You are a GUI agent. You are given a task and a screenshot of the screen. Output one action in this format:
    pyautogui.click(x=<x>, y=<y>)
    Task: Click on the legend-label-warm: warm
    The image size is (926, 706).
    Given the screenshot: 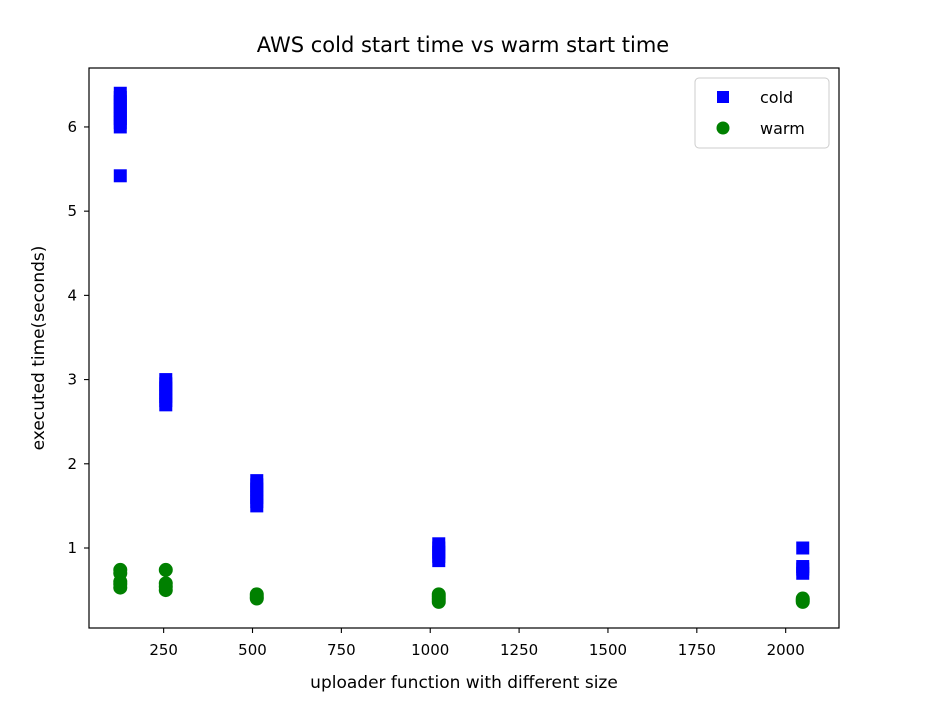 What is the action you would take?
    pyautogui.click(x=782, y=128)
    